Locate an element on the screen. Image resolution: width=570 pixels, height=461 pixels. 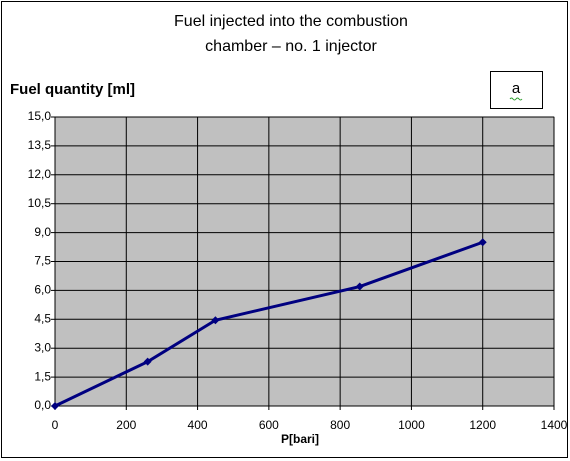
y-tick-label: 1,5 is located at coordinates (42, 376).